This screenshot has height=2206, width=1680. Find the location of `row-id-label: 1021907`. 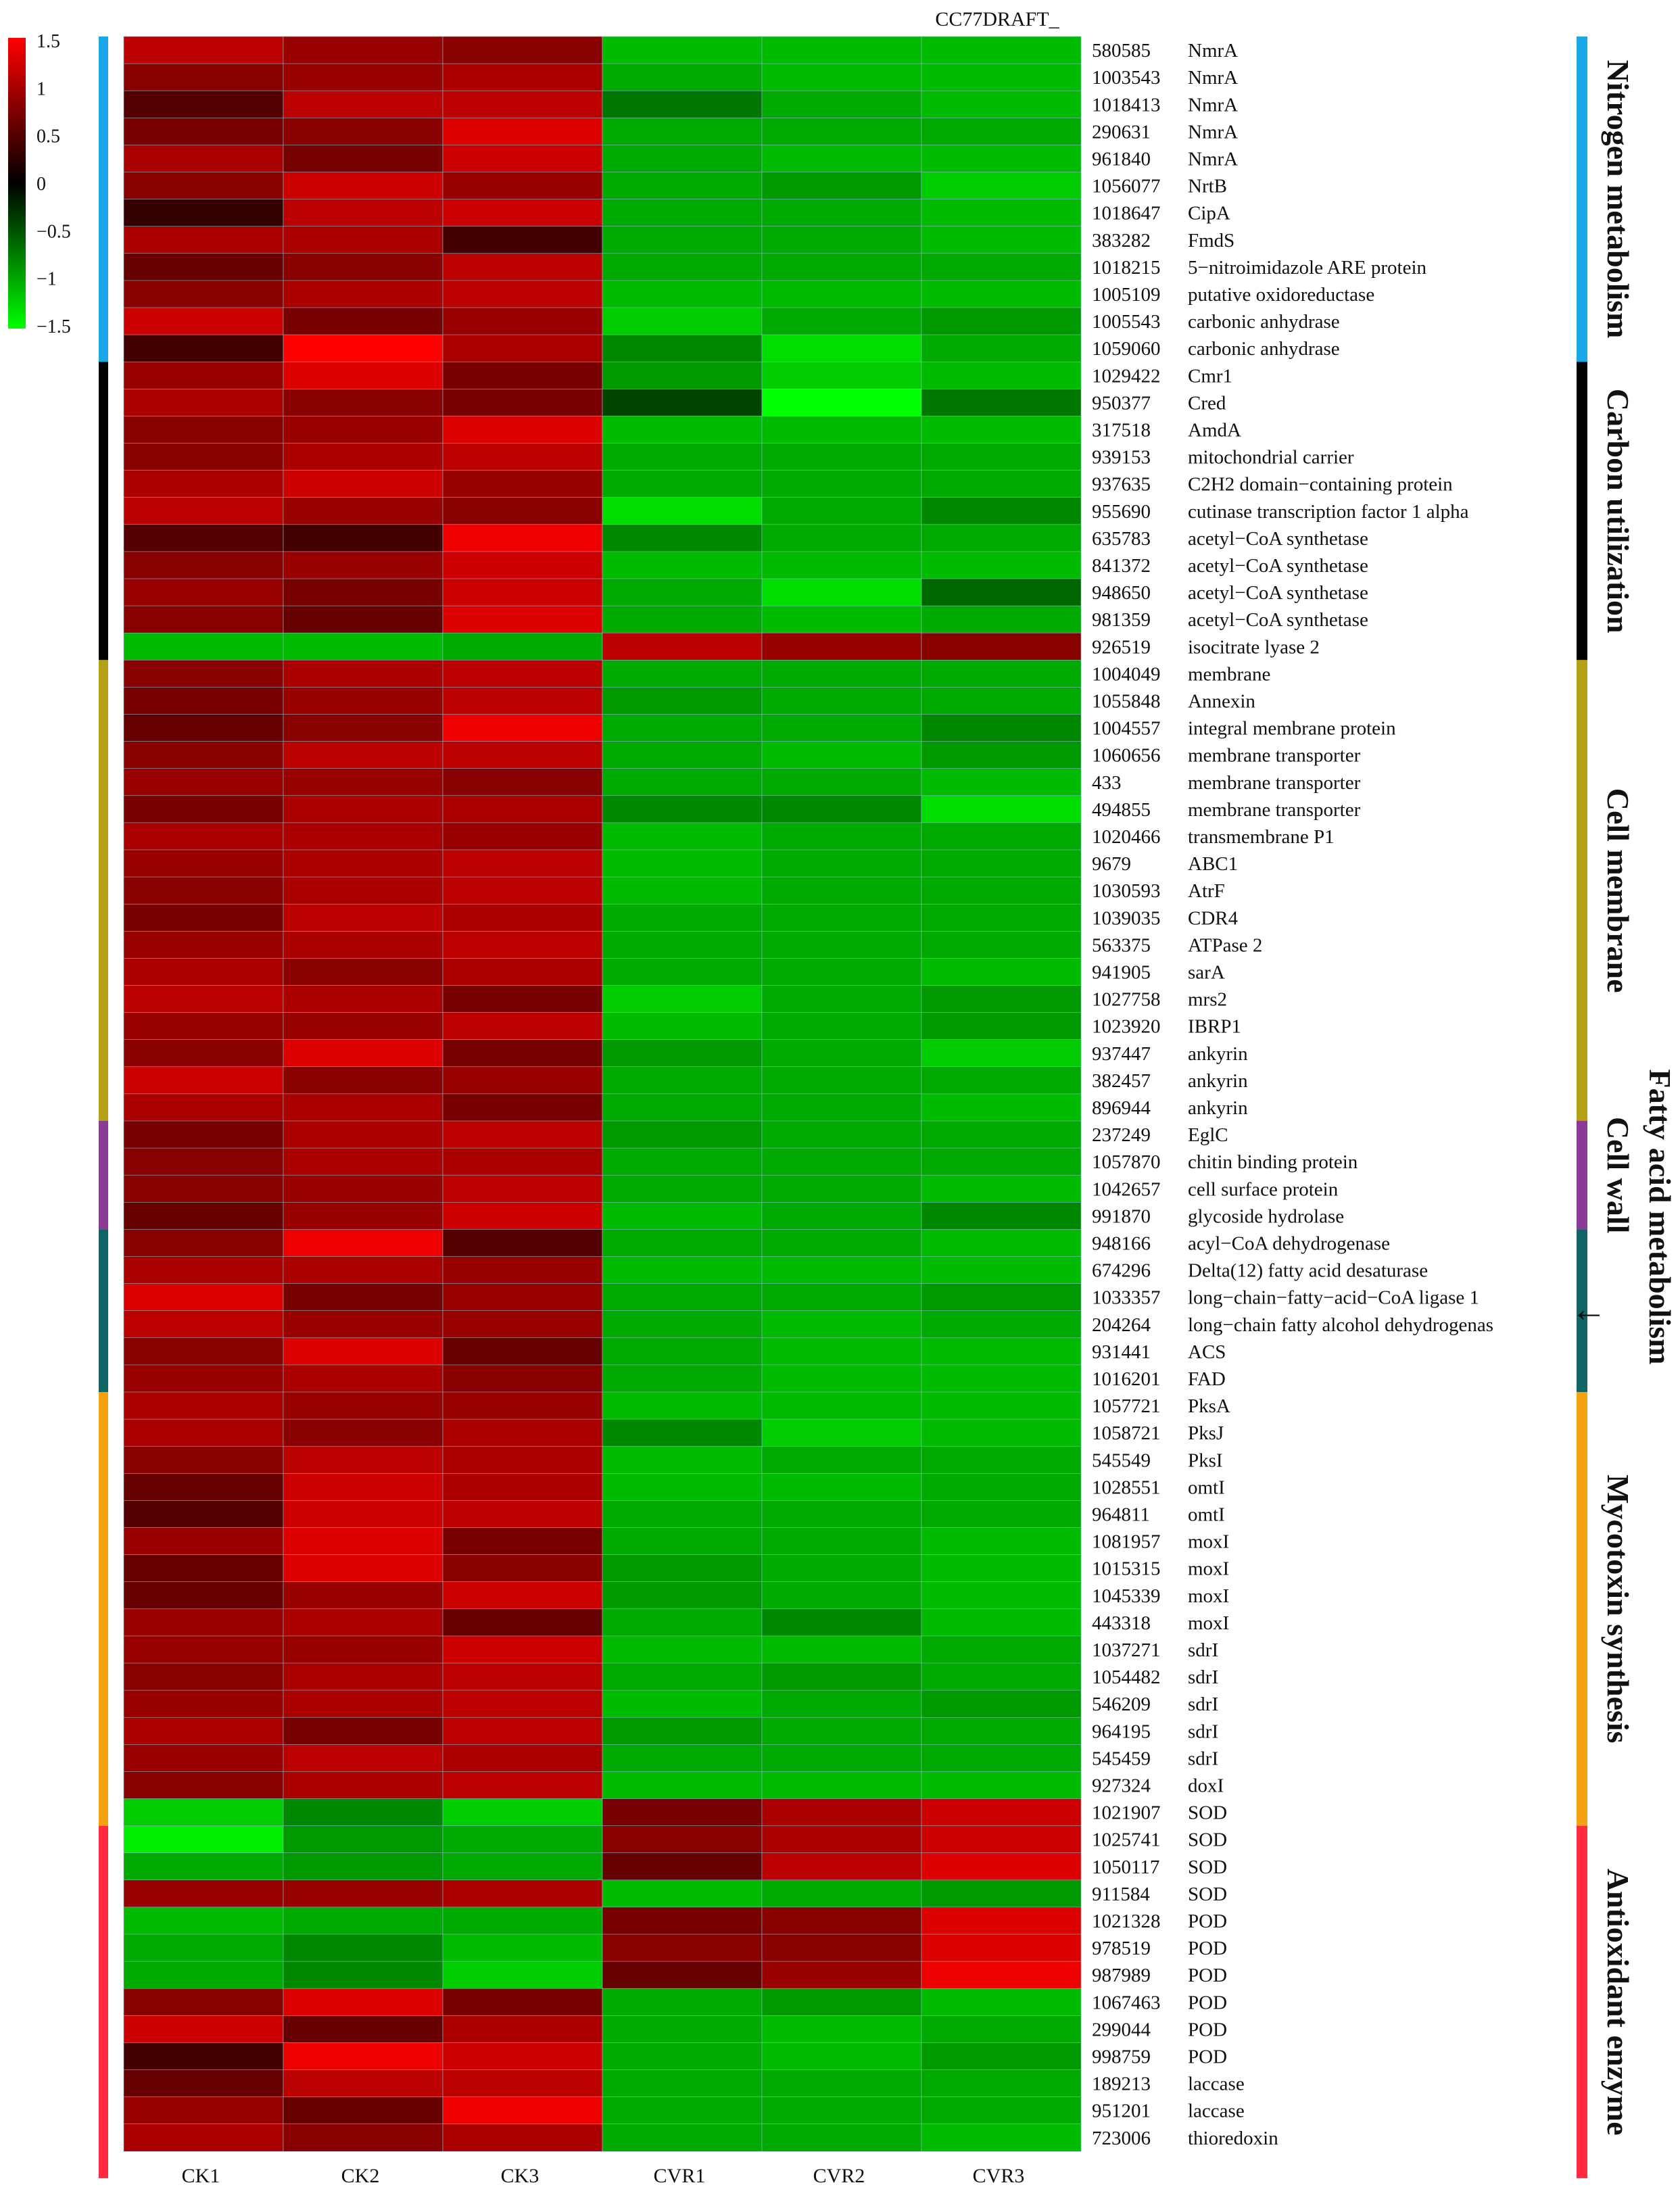

row-id-label: 1021907 is located at coordinates (1126, 1813).